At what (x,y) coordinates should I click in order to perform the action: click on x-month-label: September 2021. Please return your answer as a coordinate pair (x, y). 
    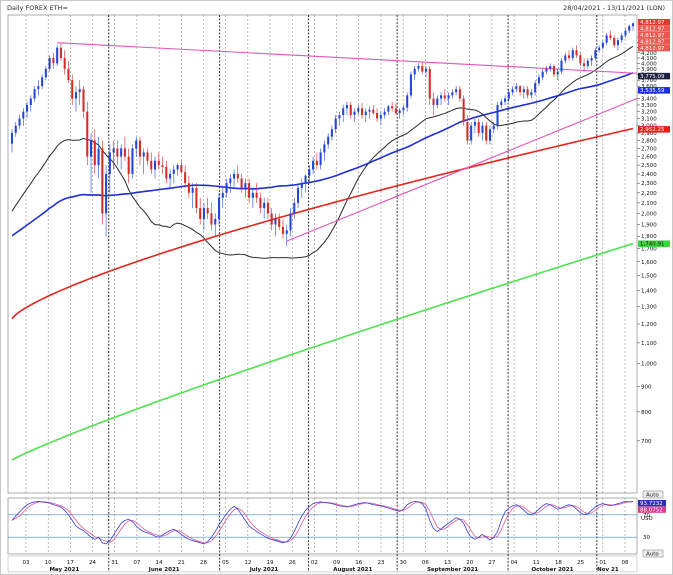
    Looking at the image, I should click on (452, 570).